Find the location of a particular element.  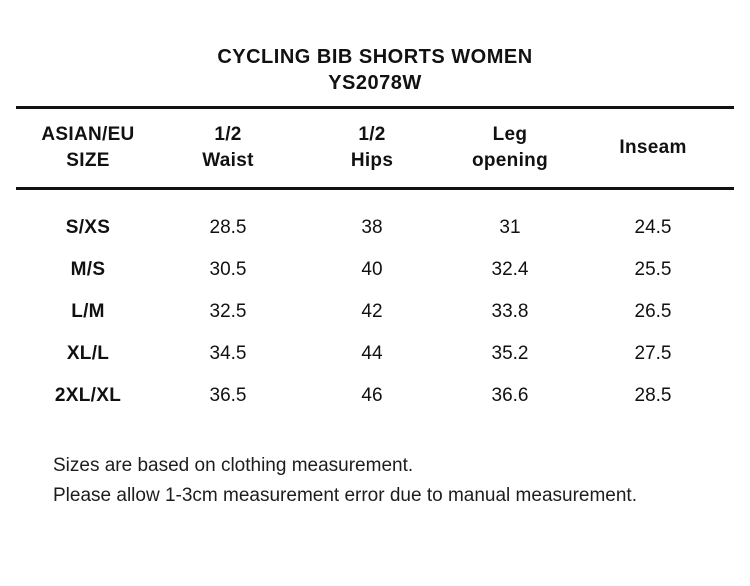

table-top-divider is located at coordinates (375, 107).